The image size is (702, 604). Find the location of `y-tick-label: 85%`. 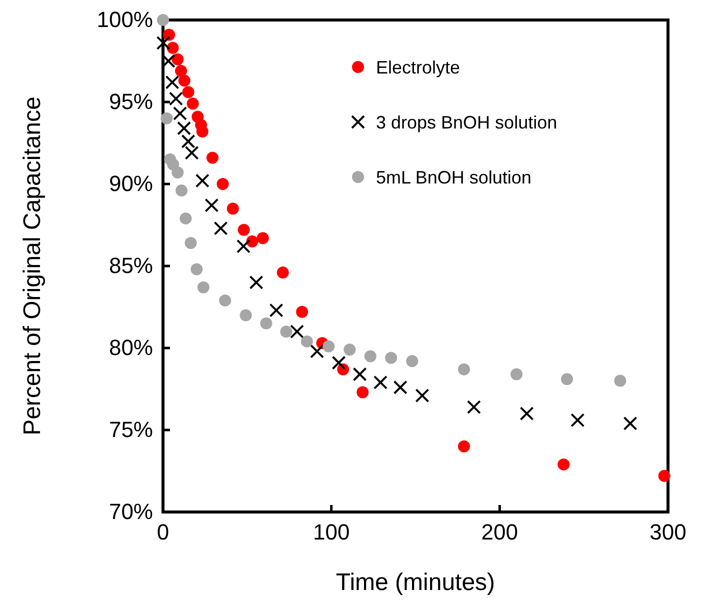

y-tick-label: 85% is located at coordinates (130, 265).